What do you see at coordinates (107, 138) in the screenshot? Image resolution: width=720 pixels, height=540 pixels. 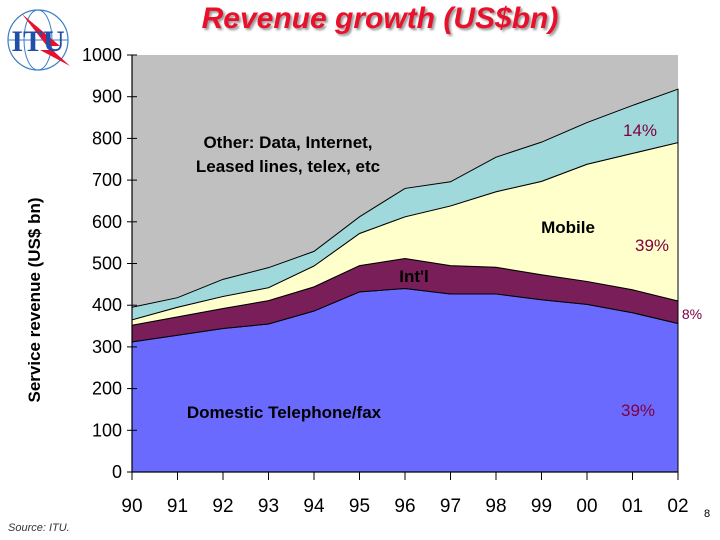 I see `y-tick-label: 800` at bounding box center [107, 138].